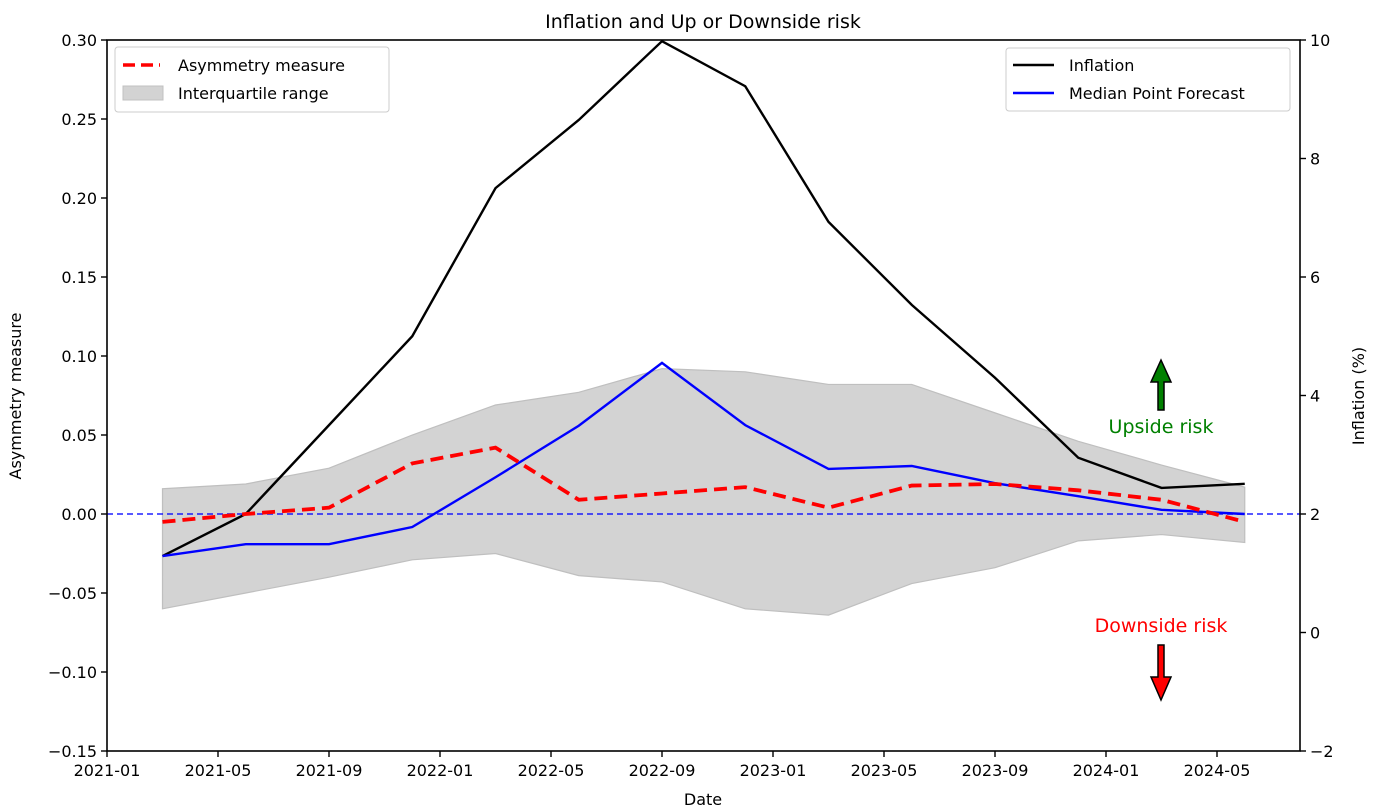 This screenshot has height=810, width=1377. I want to click on annotation-downside: Downside risk, so click(1161, 658).